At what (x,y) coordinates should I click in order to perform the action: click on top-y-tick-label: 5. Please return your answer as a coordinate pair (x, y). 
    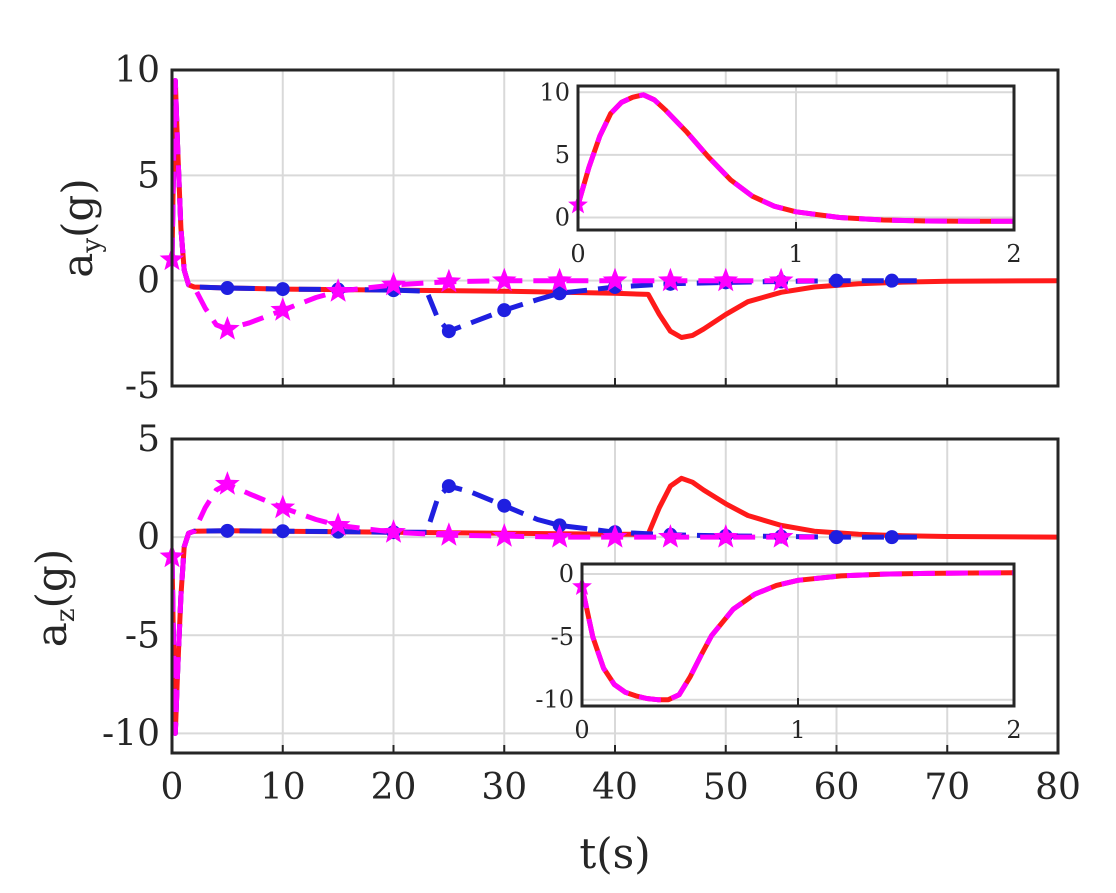
    Looking at the image, I should click on (148, 175).